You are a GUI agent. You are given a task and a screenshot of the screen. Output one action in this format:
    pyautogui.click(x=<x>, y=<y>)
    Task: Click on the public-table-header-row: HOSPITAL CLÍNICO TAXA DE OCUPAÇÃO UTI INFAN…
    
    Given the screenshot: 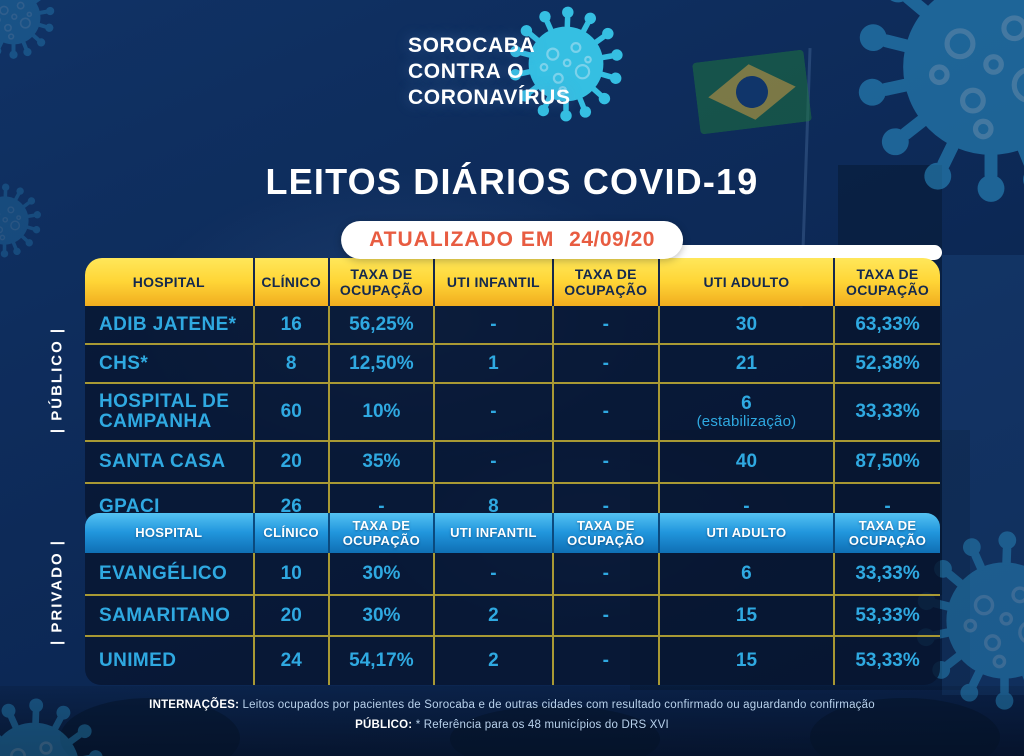 What is the action you would take?
    pyautogui.click(x=512, y=282)
    